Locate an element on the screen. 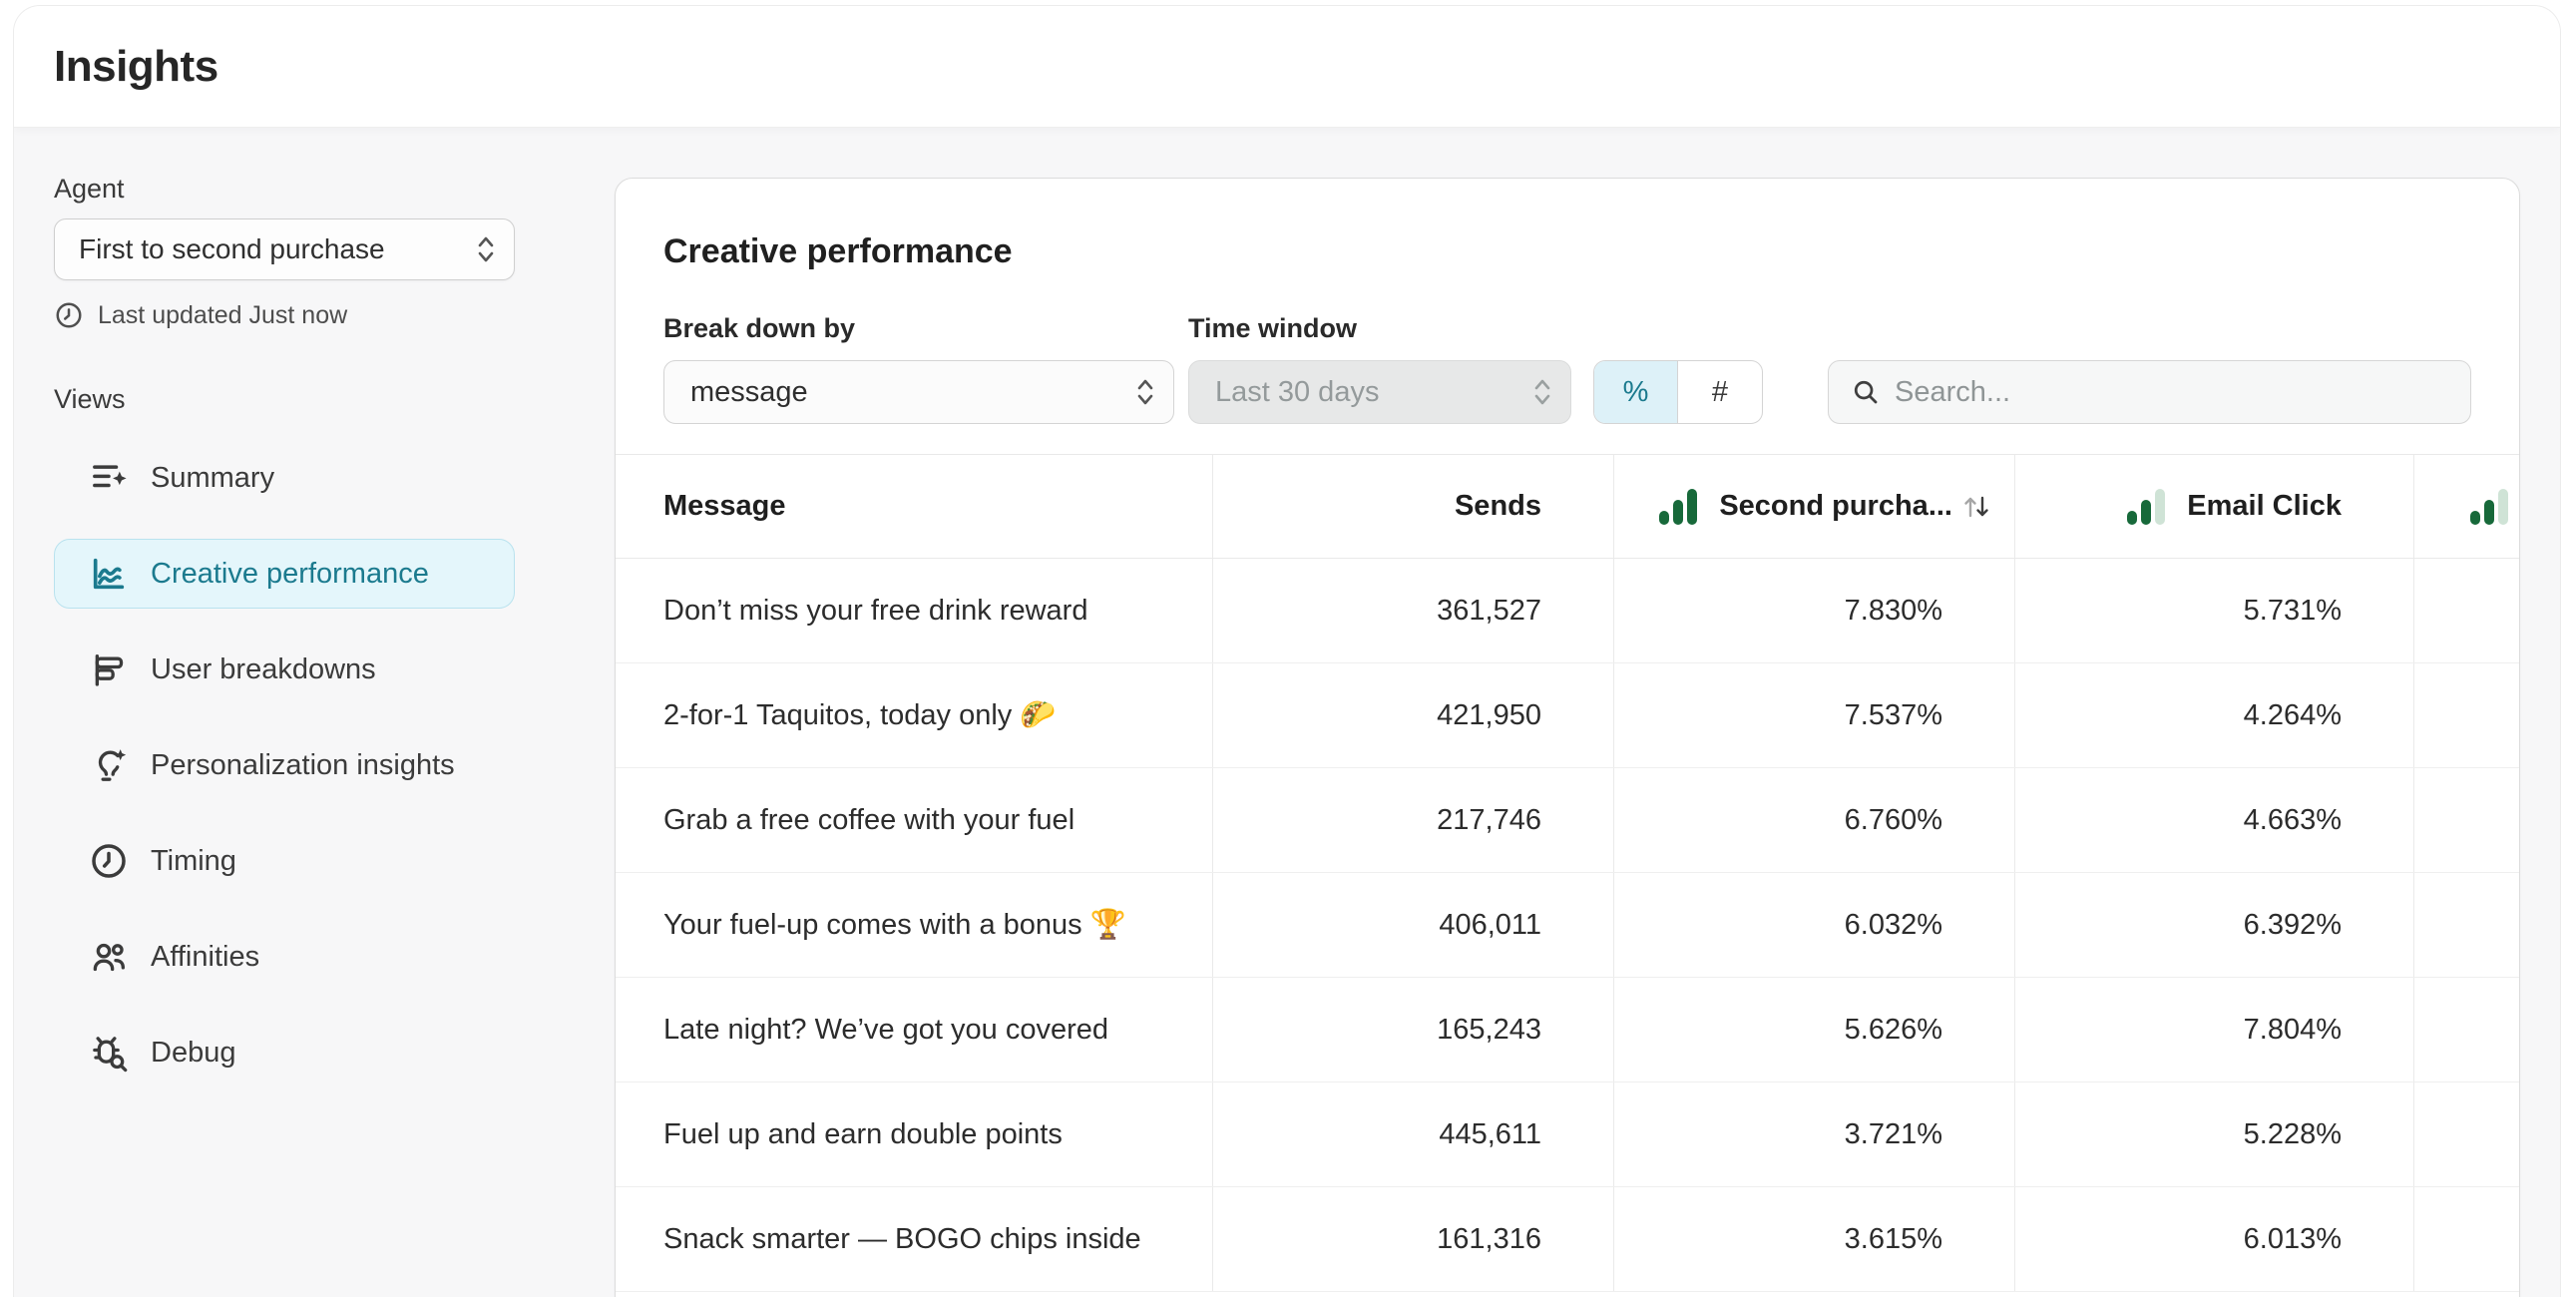 This screenshot has width=2576, height=1297. agent-label: Agent is located at coordinates (89, 189).